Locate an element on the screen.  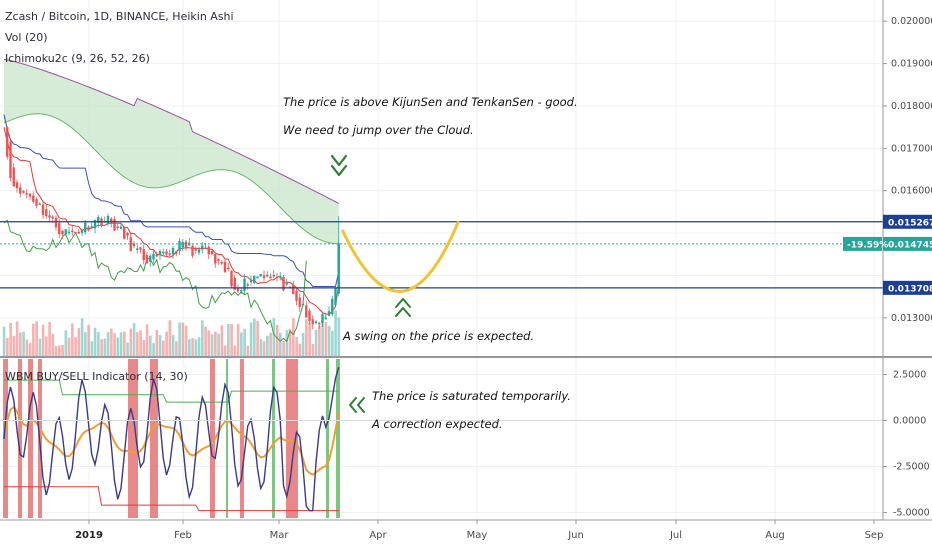
time-tick-label: Sep is located at coordinates (874, 535).